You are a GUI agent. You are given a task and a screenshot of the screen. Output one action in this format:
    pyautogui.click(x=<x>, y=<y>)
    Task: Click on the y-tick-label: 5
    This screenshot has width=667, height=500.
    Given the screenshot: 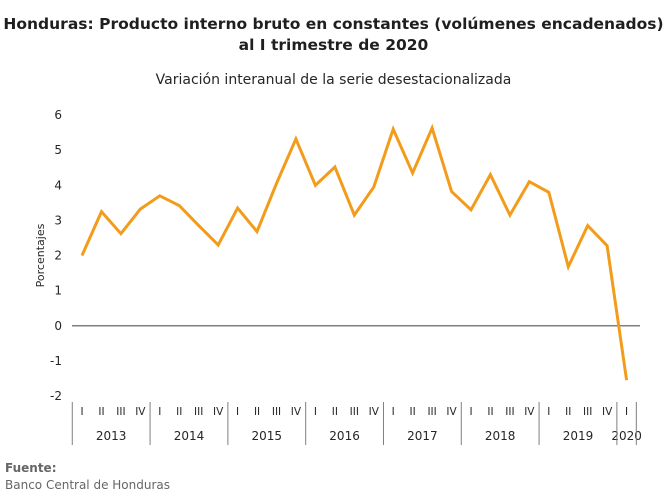 What is the action you would take?
    pyautogui.click(x=58, y=150)
    